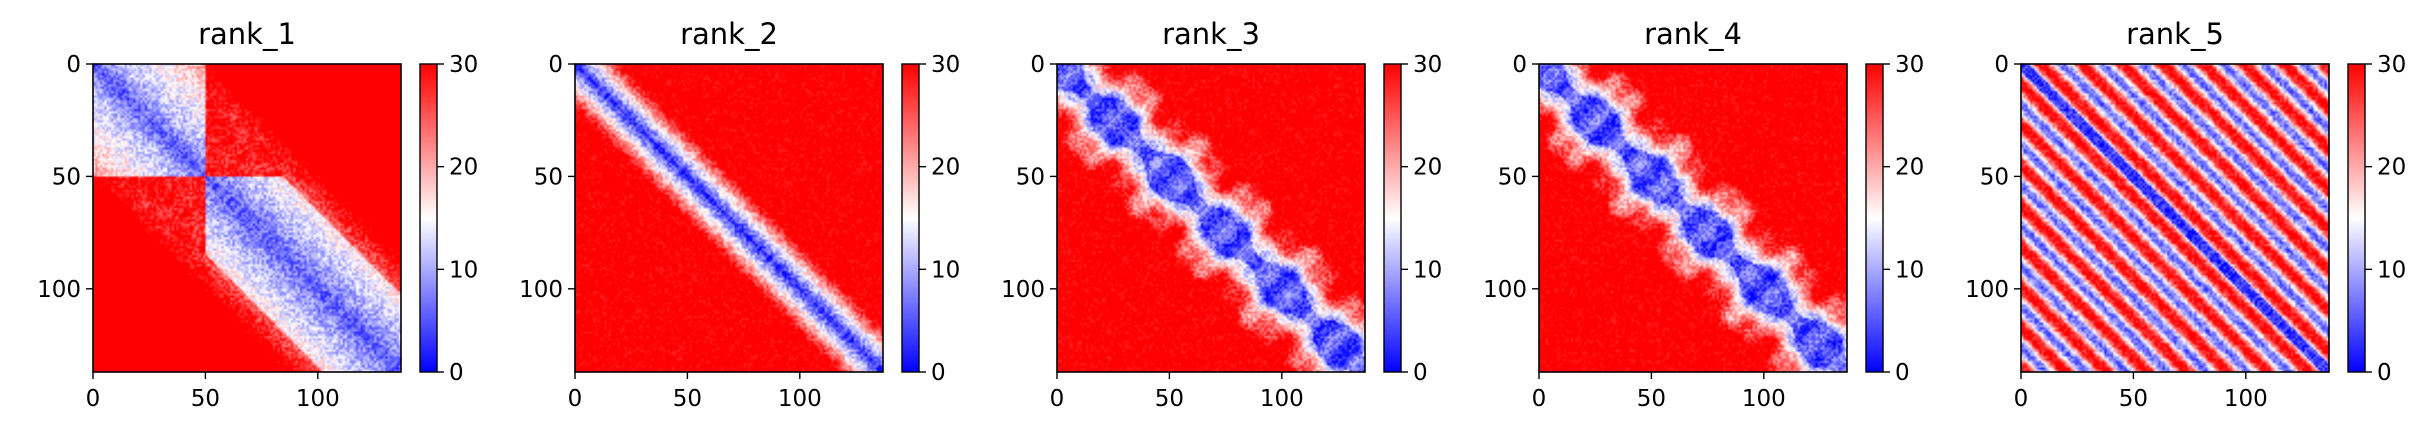  I want to click on panel-title: rank_5, so click(2175, 34).